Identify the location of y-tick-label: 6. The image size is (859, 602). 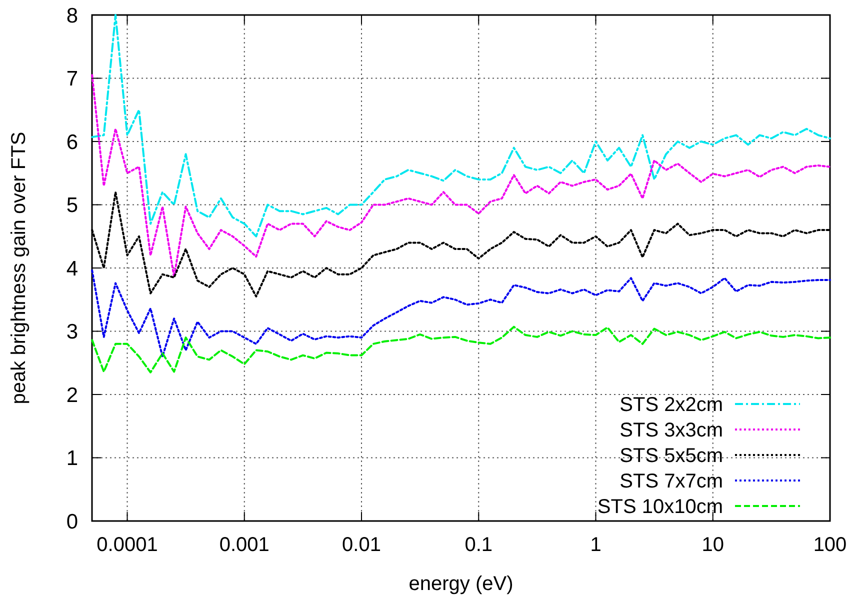
(72, 142).